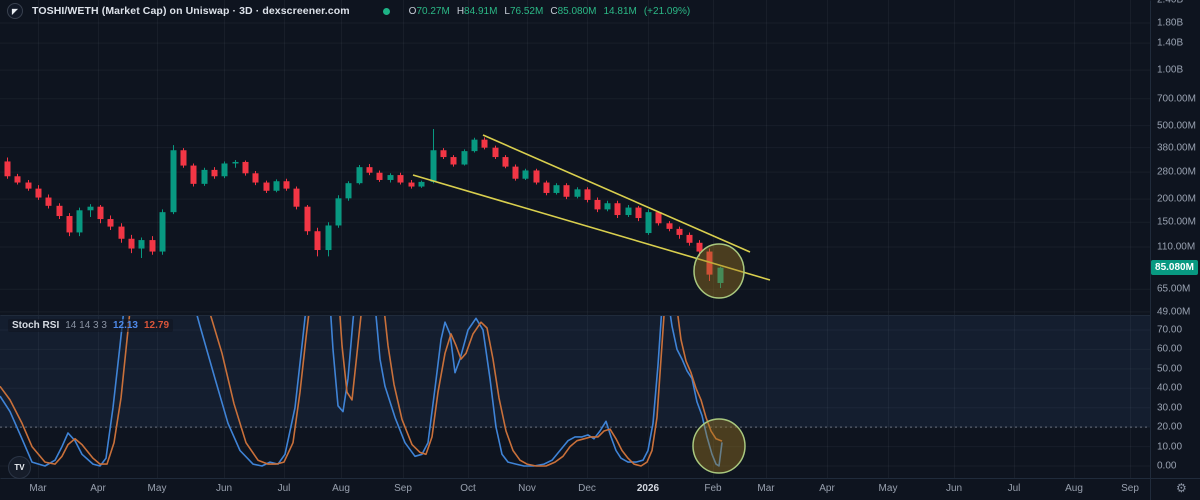  Describe the element at coordinates (1174, 312) in the screenshot. I see `price-axis-label: 49.00M` at that location.